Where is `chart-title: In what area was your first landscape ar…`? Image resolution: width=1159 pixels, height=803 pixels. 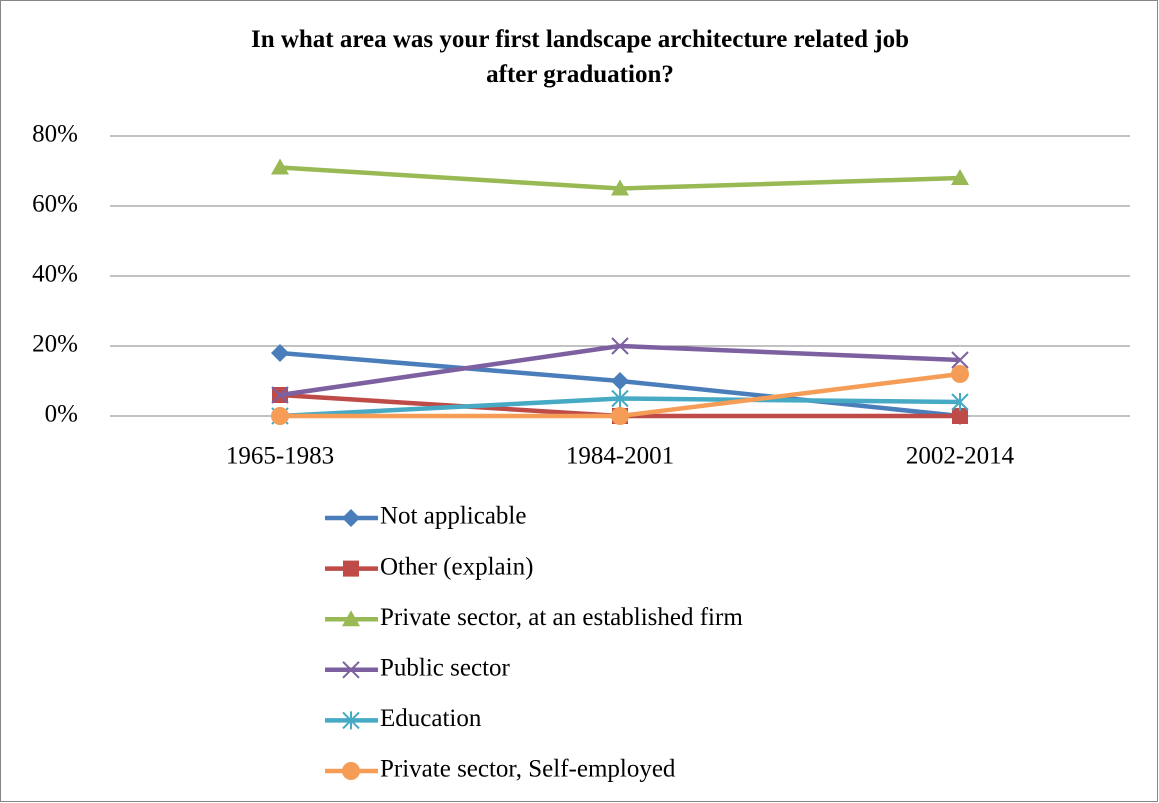 chart-title: In what area was your first landscape ar… is located at coordinates (580, 57).